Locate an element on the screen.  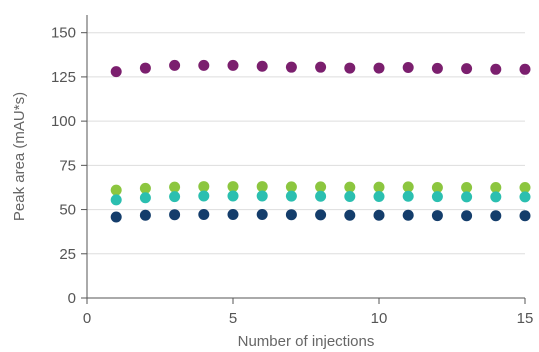
x-tick-label: 5 is located at coordinates (233, 318).